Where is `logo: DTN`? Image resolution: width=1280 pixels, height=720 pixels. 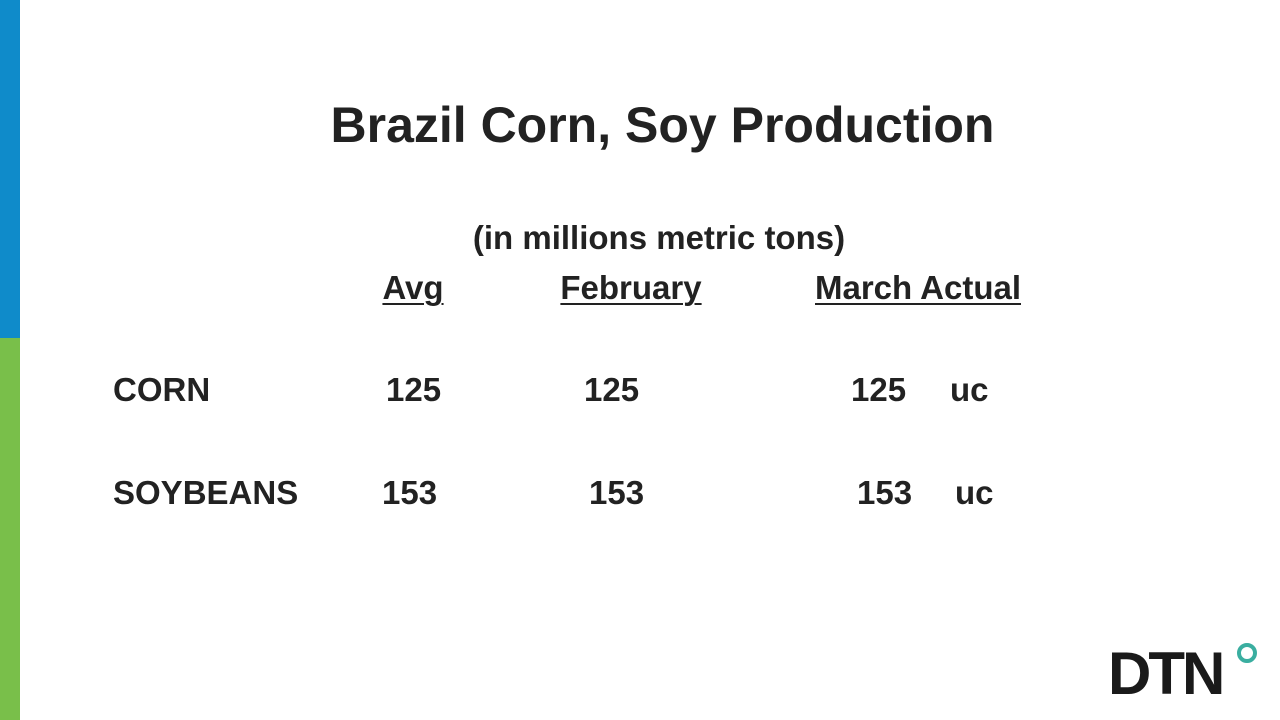 logo: DTN is located at coordinates (1166, 673).